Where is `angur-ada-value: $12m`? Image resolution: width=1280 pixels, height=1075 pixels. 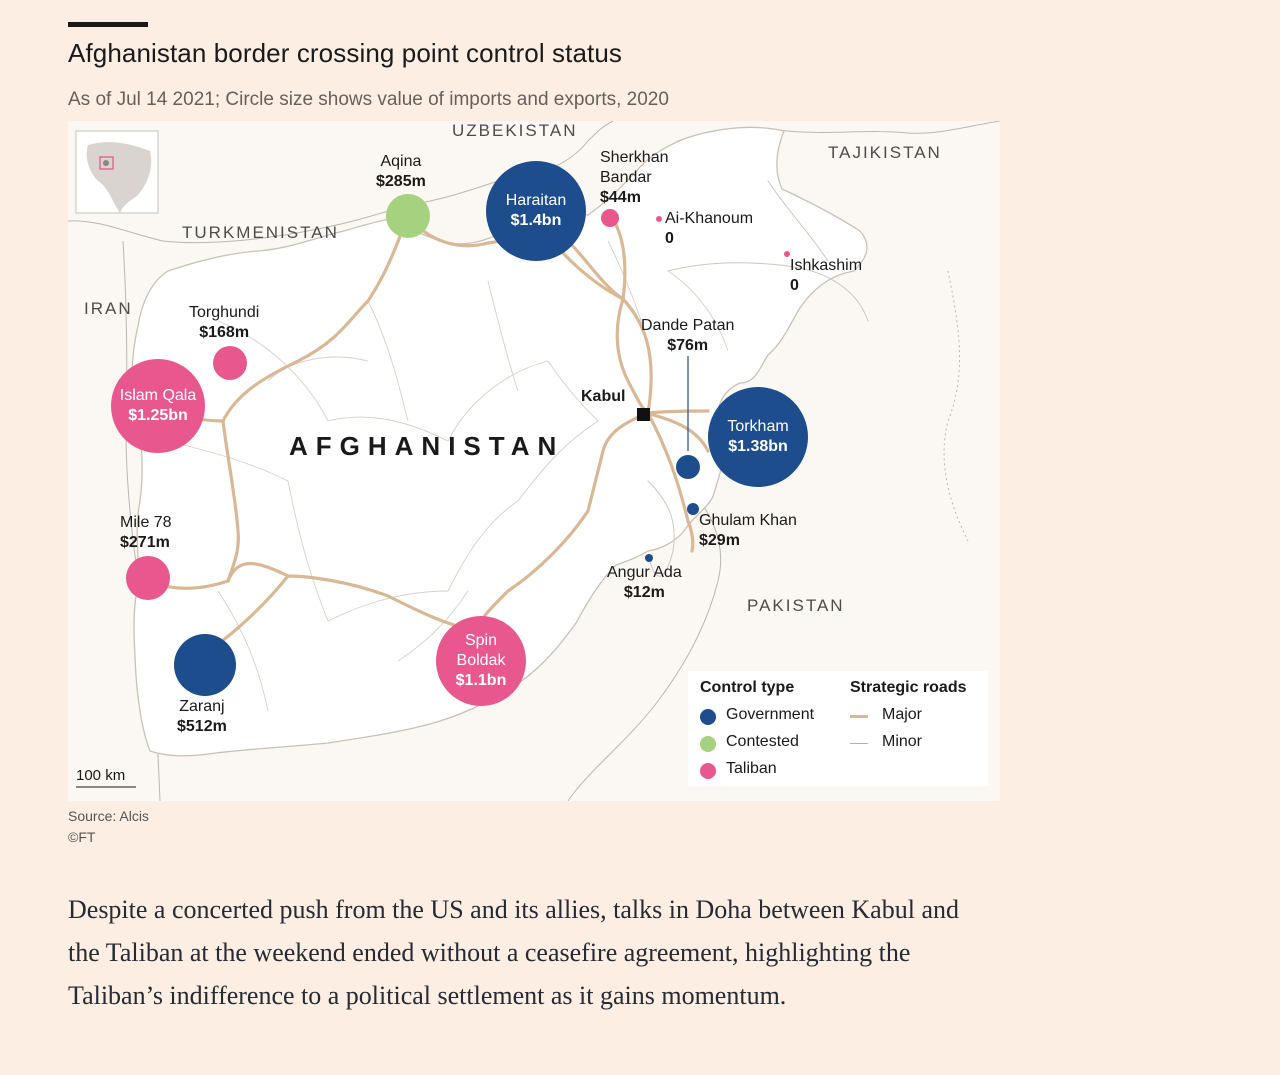 angur-ada-value: $12m is located at coordinates (644, 592).